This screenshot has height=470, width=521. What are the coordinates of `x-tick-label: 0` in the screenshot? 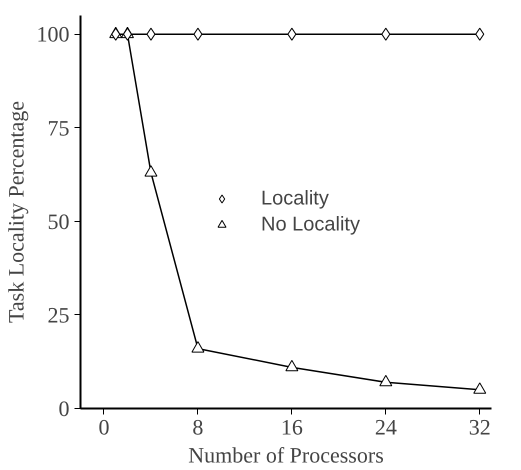 It's located at (104, 427).